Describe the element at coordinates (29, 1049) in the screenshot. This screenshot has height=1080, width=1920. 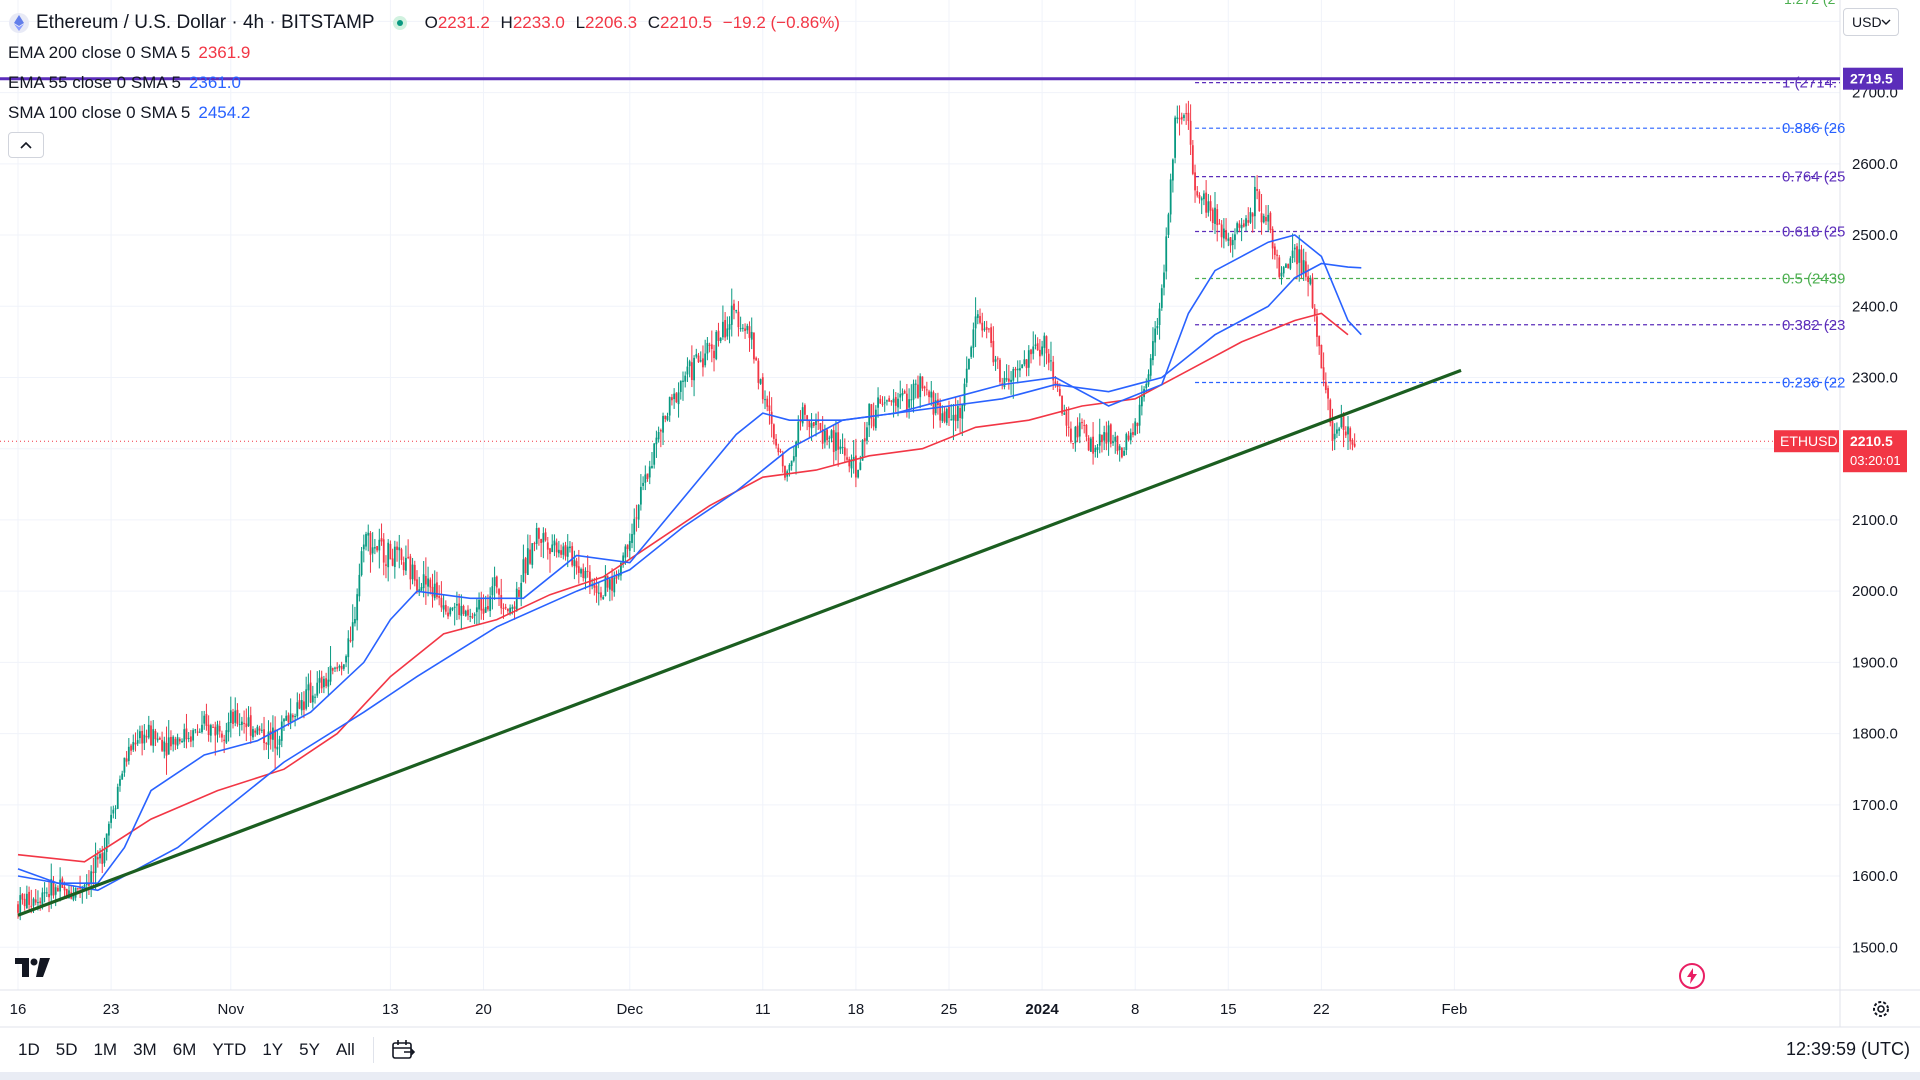
I see `range-1d-button: 1D` at that location.